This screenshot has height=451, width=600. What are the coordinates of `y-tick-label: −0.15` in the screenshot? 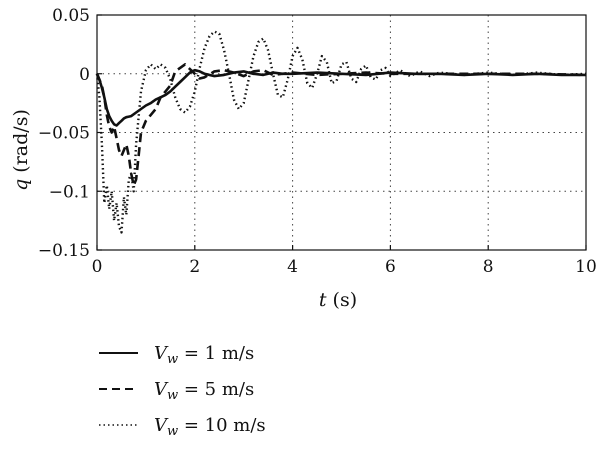 It's located at (64, 251).